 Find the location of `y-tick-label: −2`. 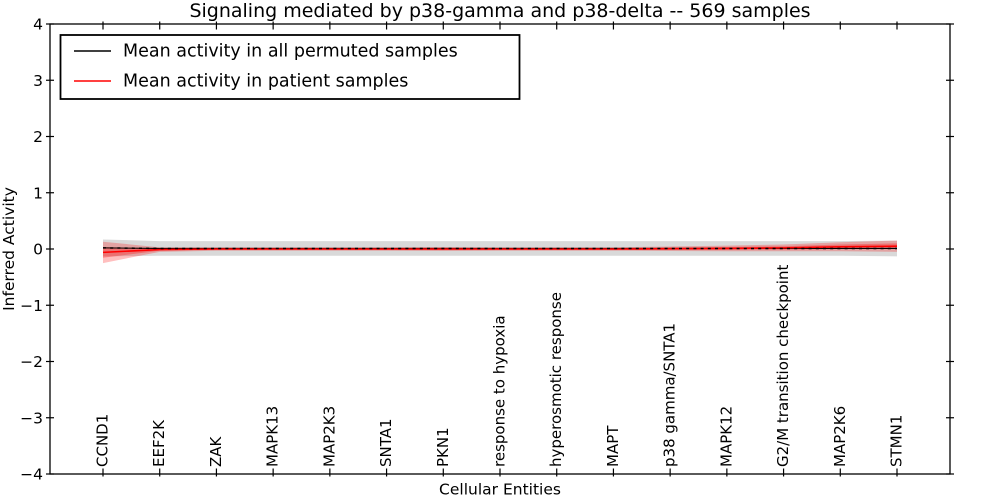

y-tick-label: −2 is located at coordinates (31, 362).